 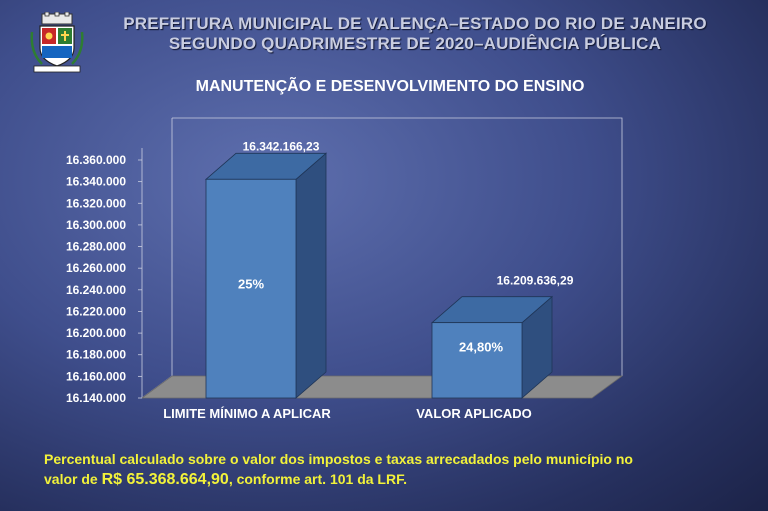 I want to click on municipal-coat-of-arms-icon, so click(x=57, y=42).